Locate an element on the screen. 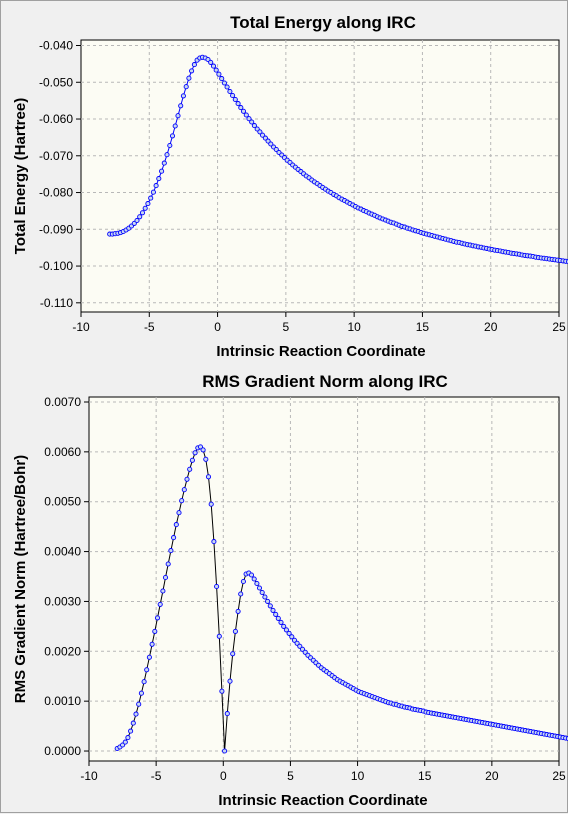  chart-title: Total Energy along IRC is located at coordinates (323, 22).